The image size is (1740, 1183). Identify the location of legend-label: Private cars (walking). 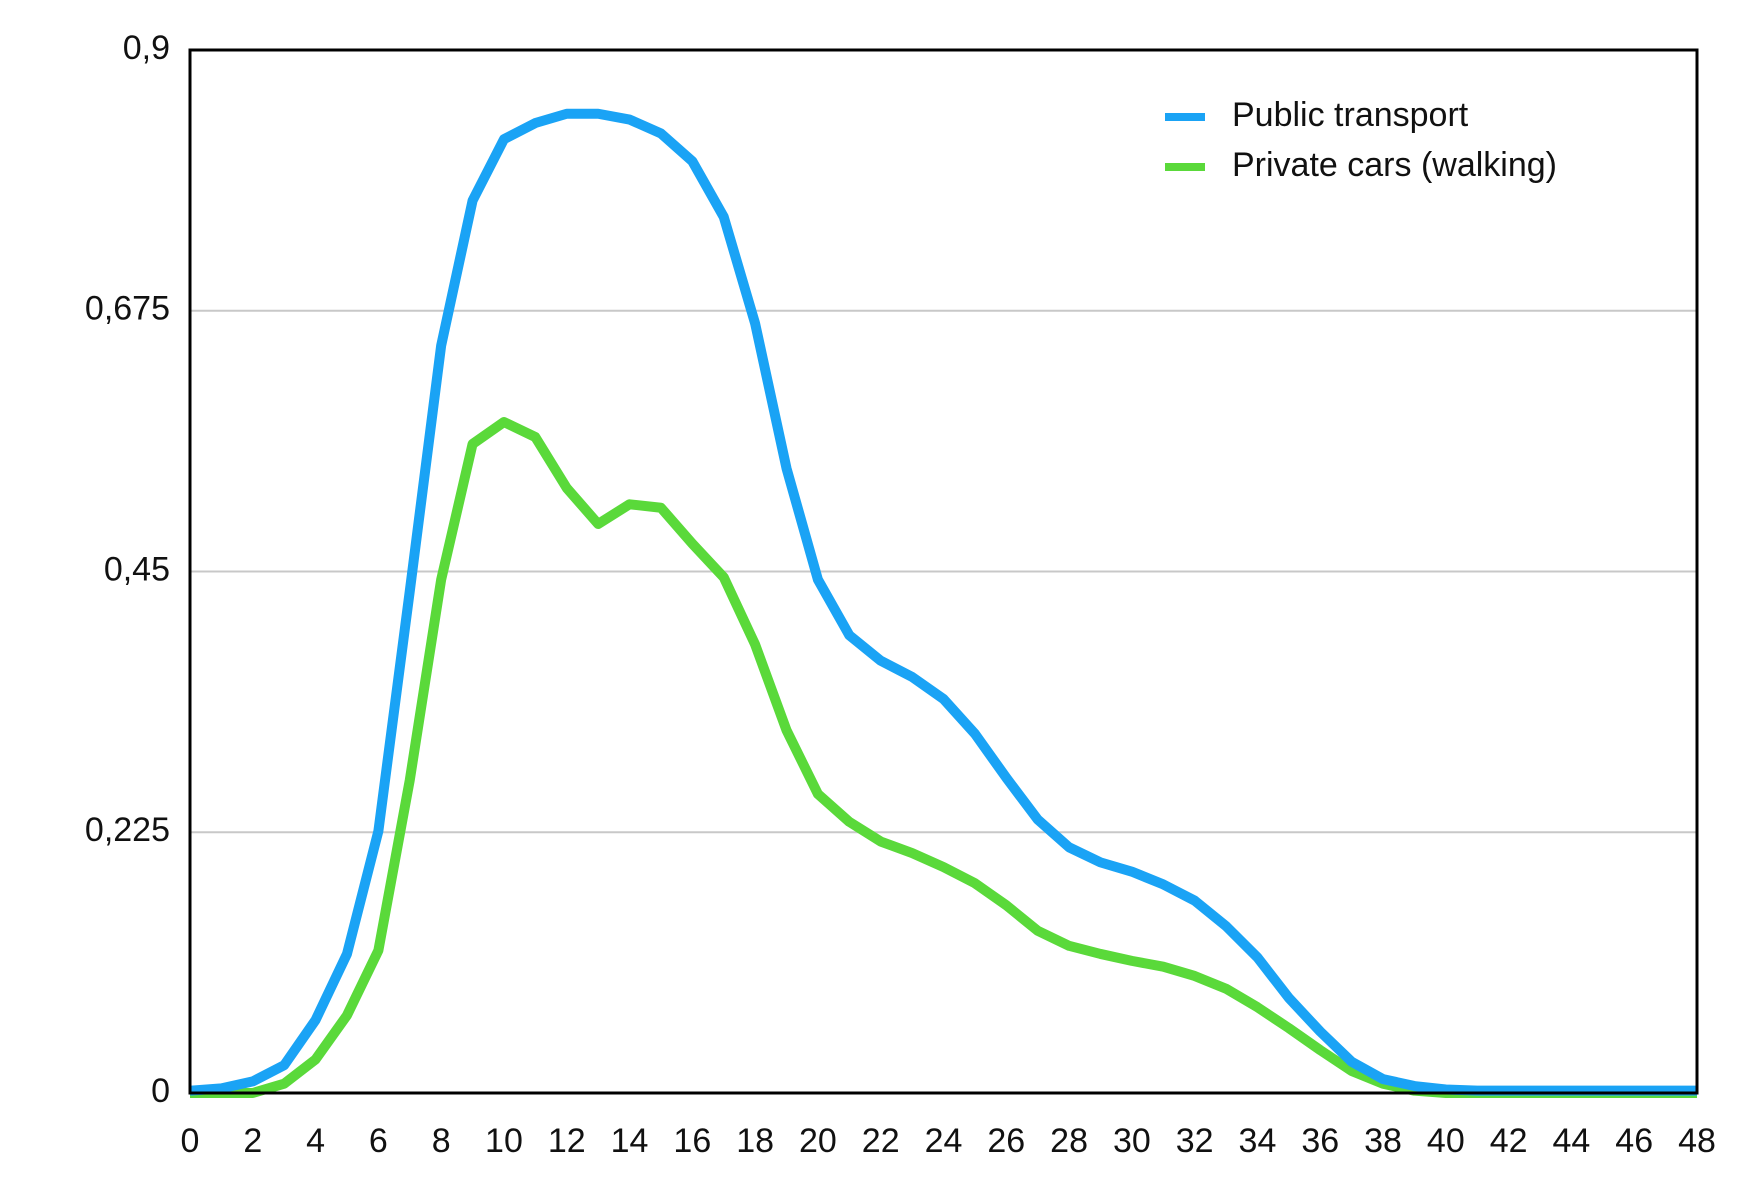
(1394, 165).